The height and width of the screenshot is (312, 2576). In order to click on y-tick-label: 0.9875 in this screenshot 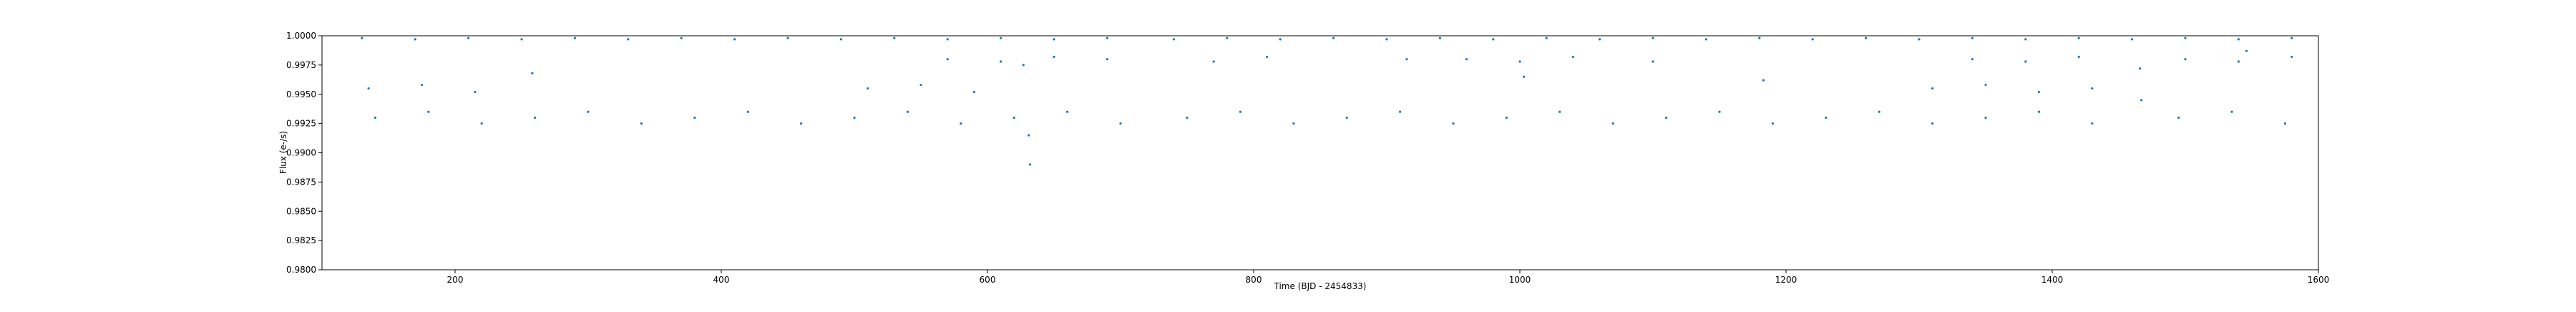, I will do `click(301, 182)`.